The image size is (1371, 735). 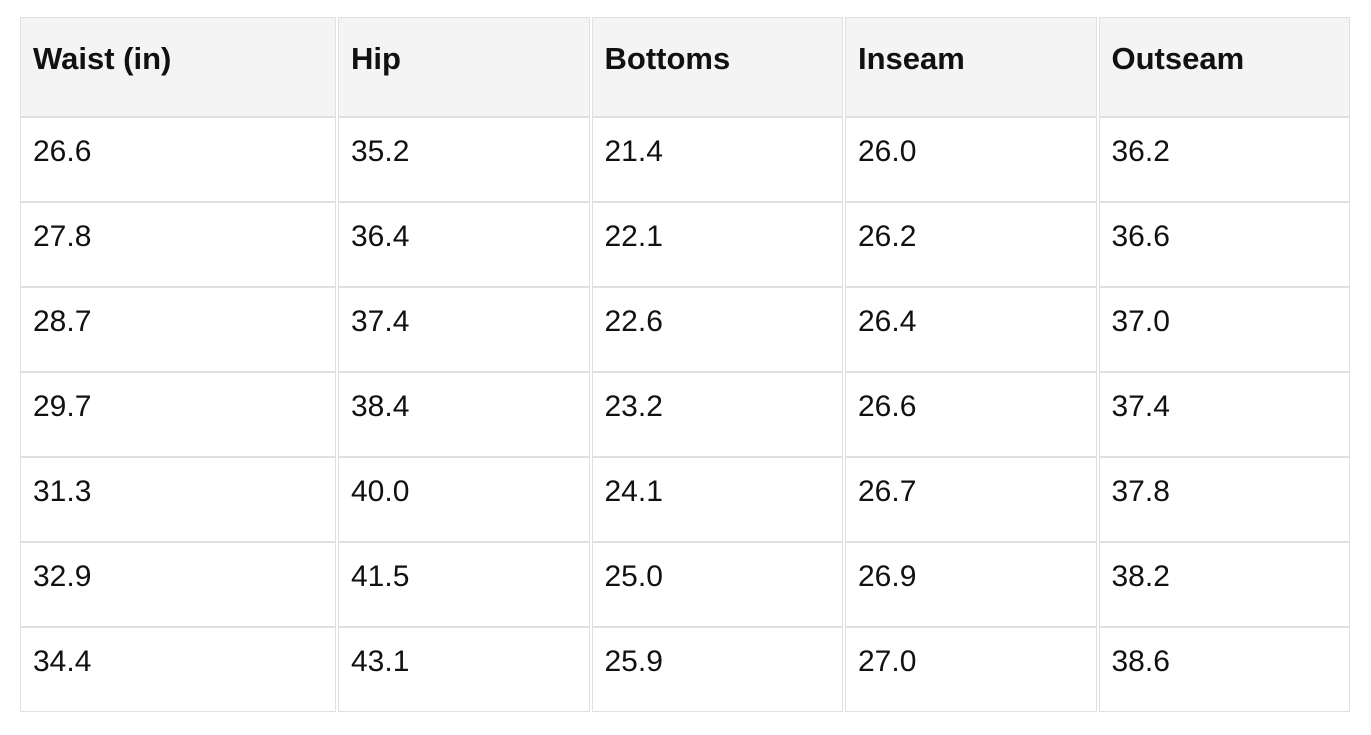 What do you see at coordinates (971, 584) in the screenshot?
I see `table-cell: 26.9` at bounding box center [971, 584].